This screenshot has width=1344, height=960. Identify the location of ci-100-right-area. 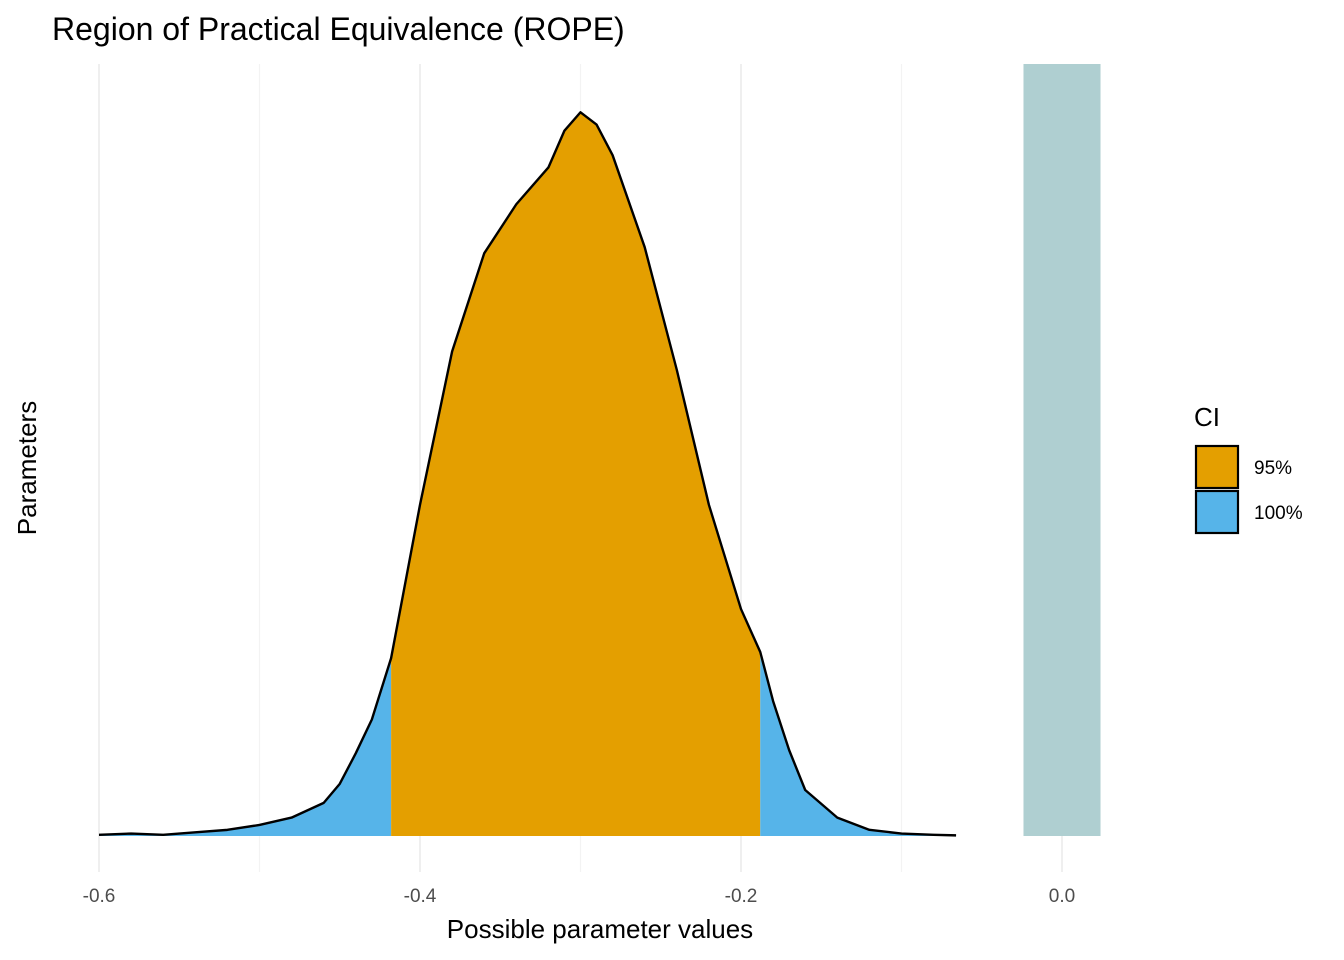
(858, 744).